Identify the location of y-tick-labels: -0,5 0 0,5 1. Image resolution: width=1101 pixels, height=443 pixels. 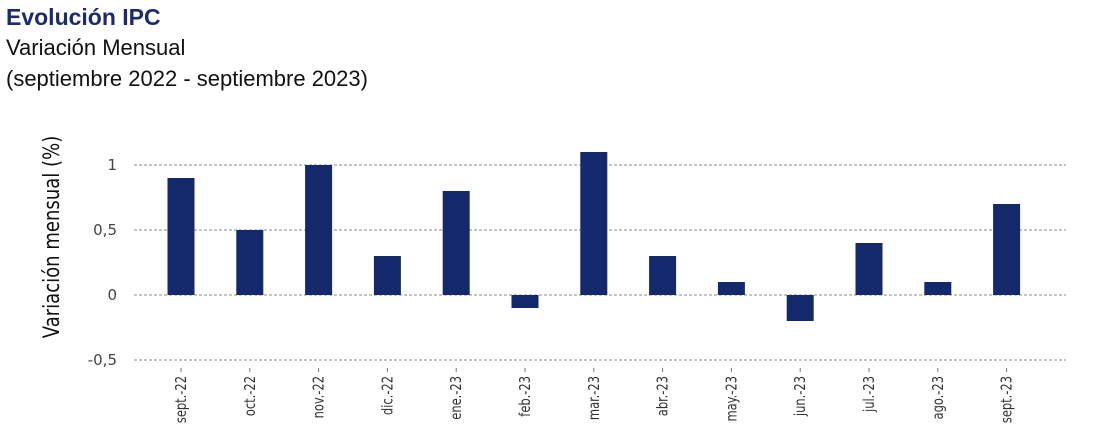
(102, 262).